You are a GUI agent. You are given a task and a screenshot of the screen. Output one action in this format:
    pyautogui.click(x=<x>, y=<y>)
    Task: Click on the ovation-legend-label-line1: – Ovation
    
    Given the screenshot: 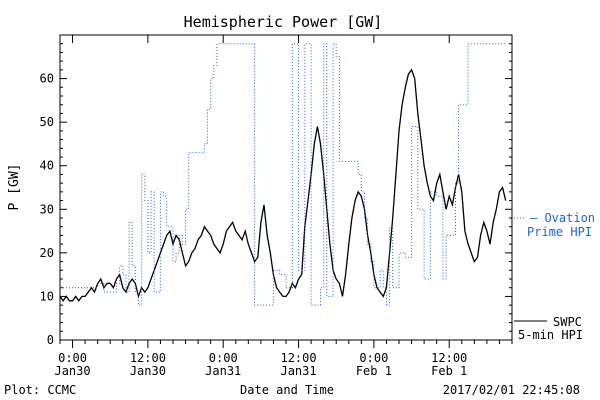 What is the action you would take?
    pyautogui.click(x=562, y=218)
    